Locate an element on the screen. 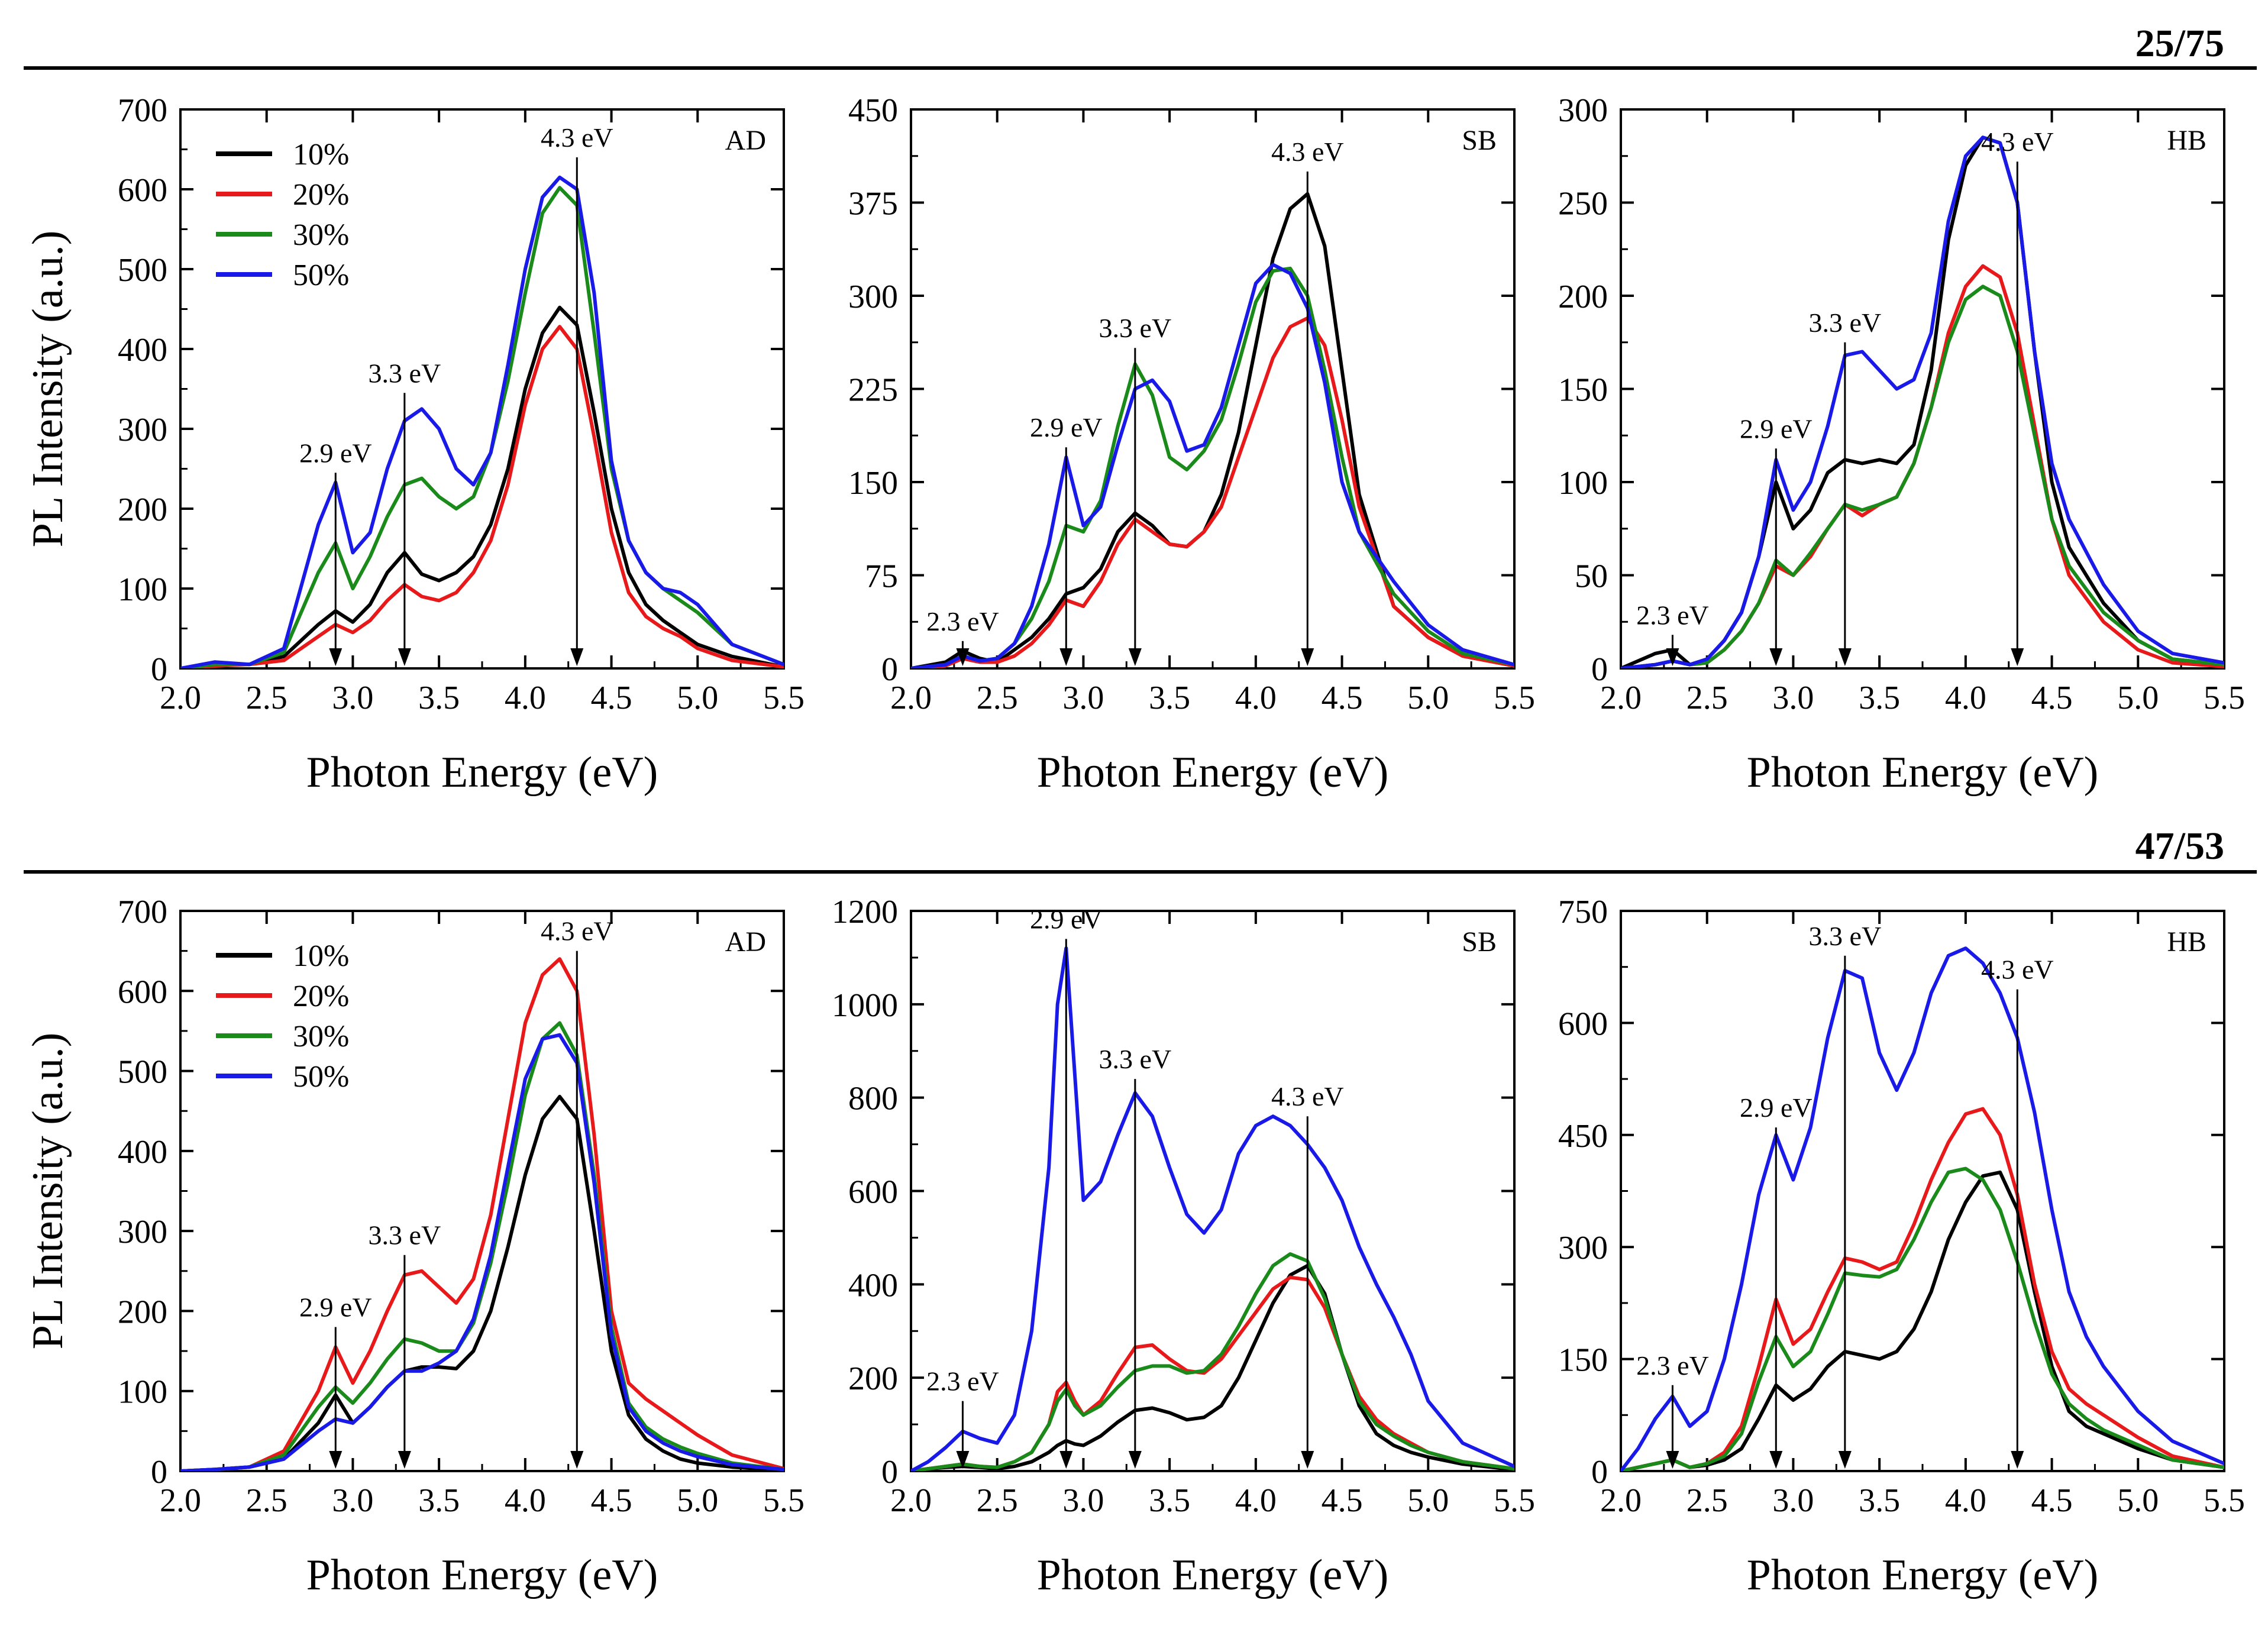 This screenshot has width=2268, height=1629. chart-5-x-tick-label: 3.5 is located at coordinates (1879, 1500).